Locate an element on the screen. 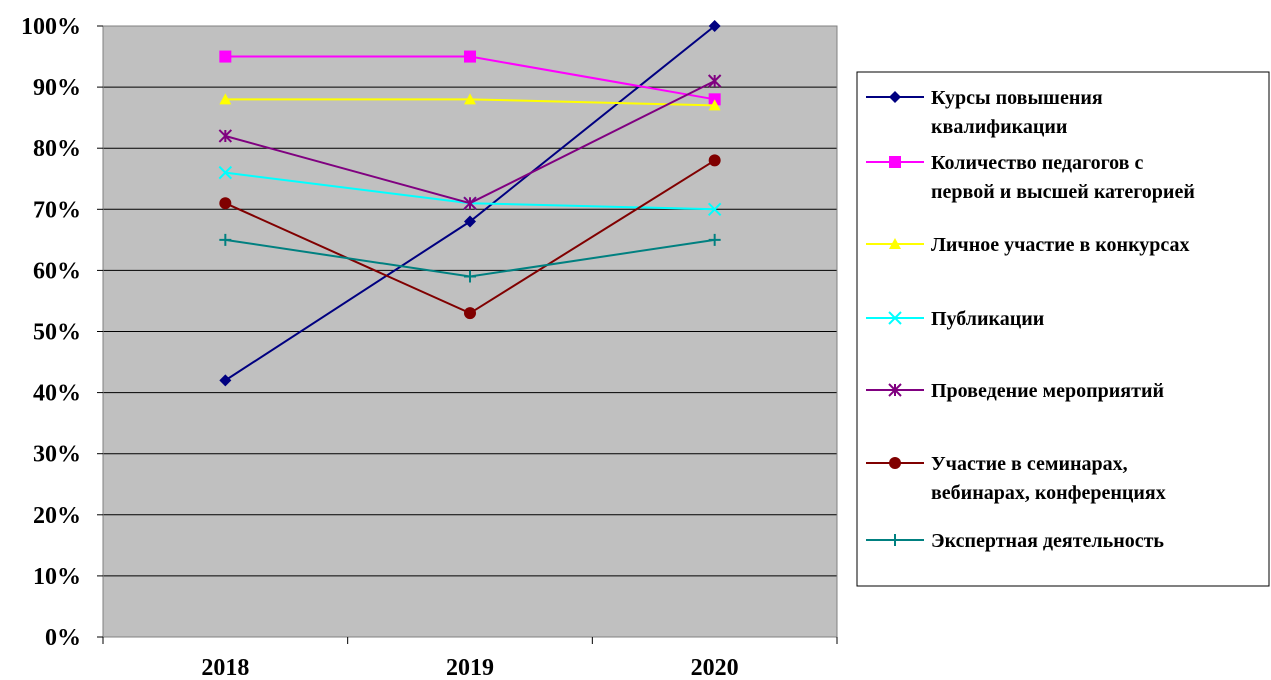  legend-entry-1: Курсы повышения квалификации is located at coordinates (984, 112).